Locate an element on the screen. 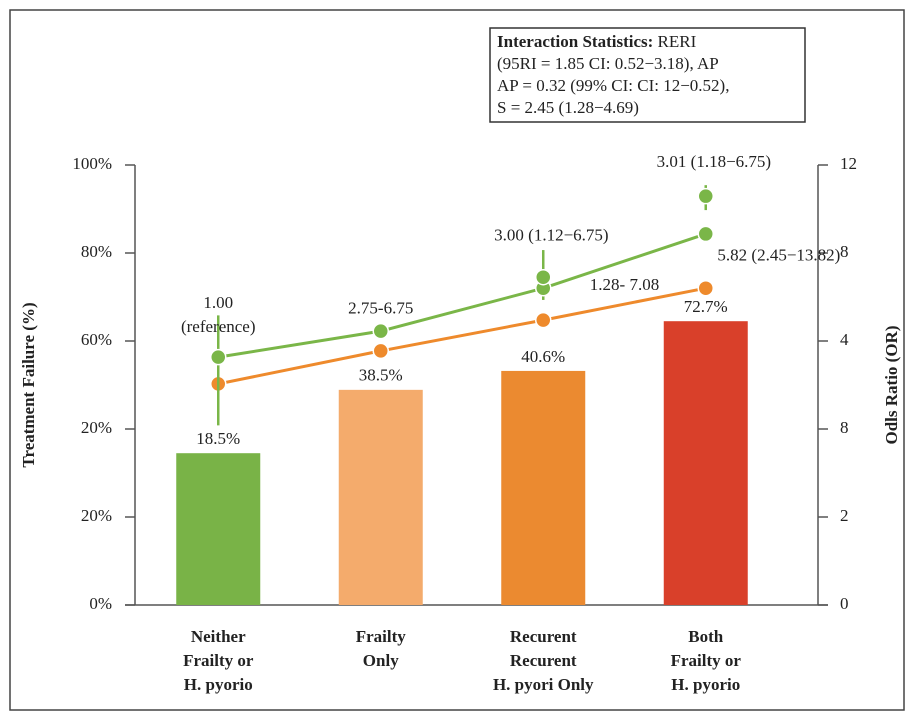 This screenshot has height=711, width=915. bar-label: 72.7% is located at coordinates (706, 306).